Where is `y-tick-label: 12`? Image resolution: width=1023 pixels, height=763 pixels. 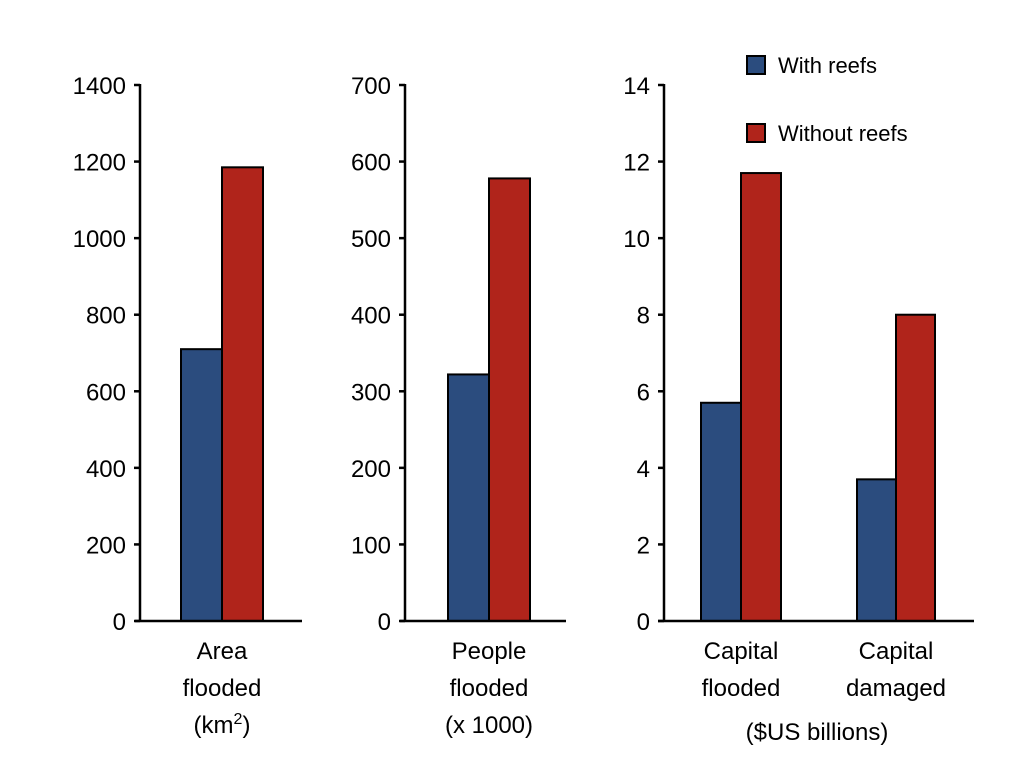
y-tick-label: 12 is located at coordinates (636, 163).